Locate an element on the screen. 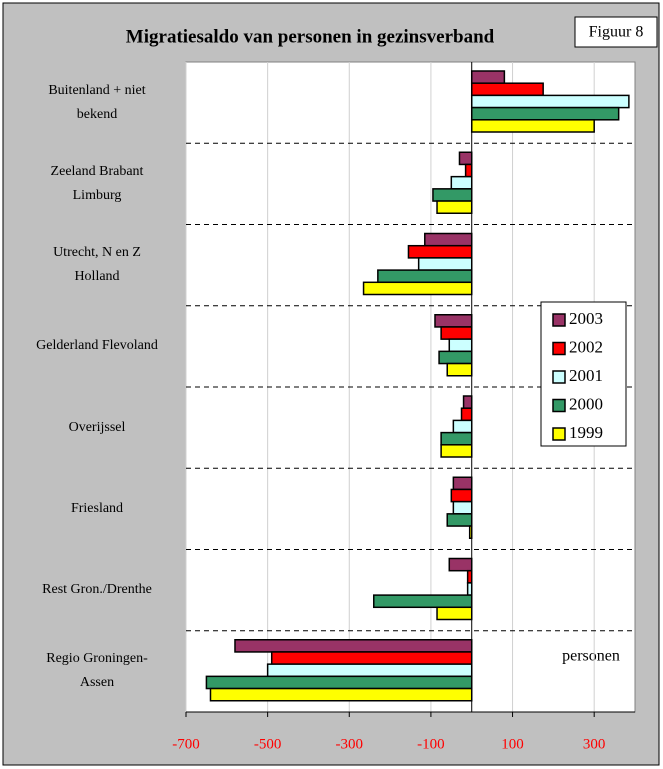 The width and height of the screenshot is (663, 769). x-tick-label: 100 is located at coordinates (512, 744).